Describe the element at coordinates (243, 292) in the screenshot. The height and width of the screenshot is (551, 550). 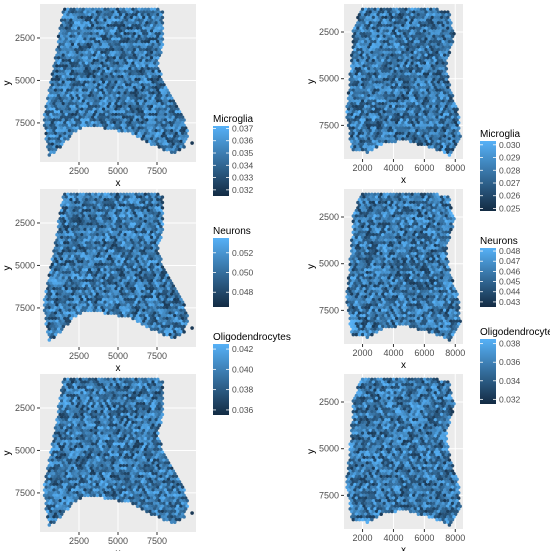
I see `colorbar-tick-label: 0.048` at that location.